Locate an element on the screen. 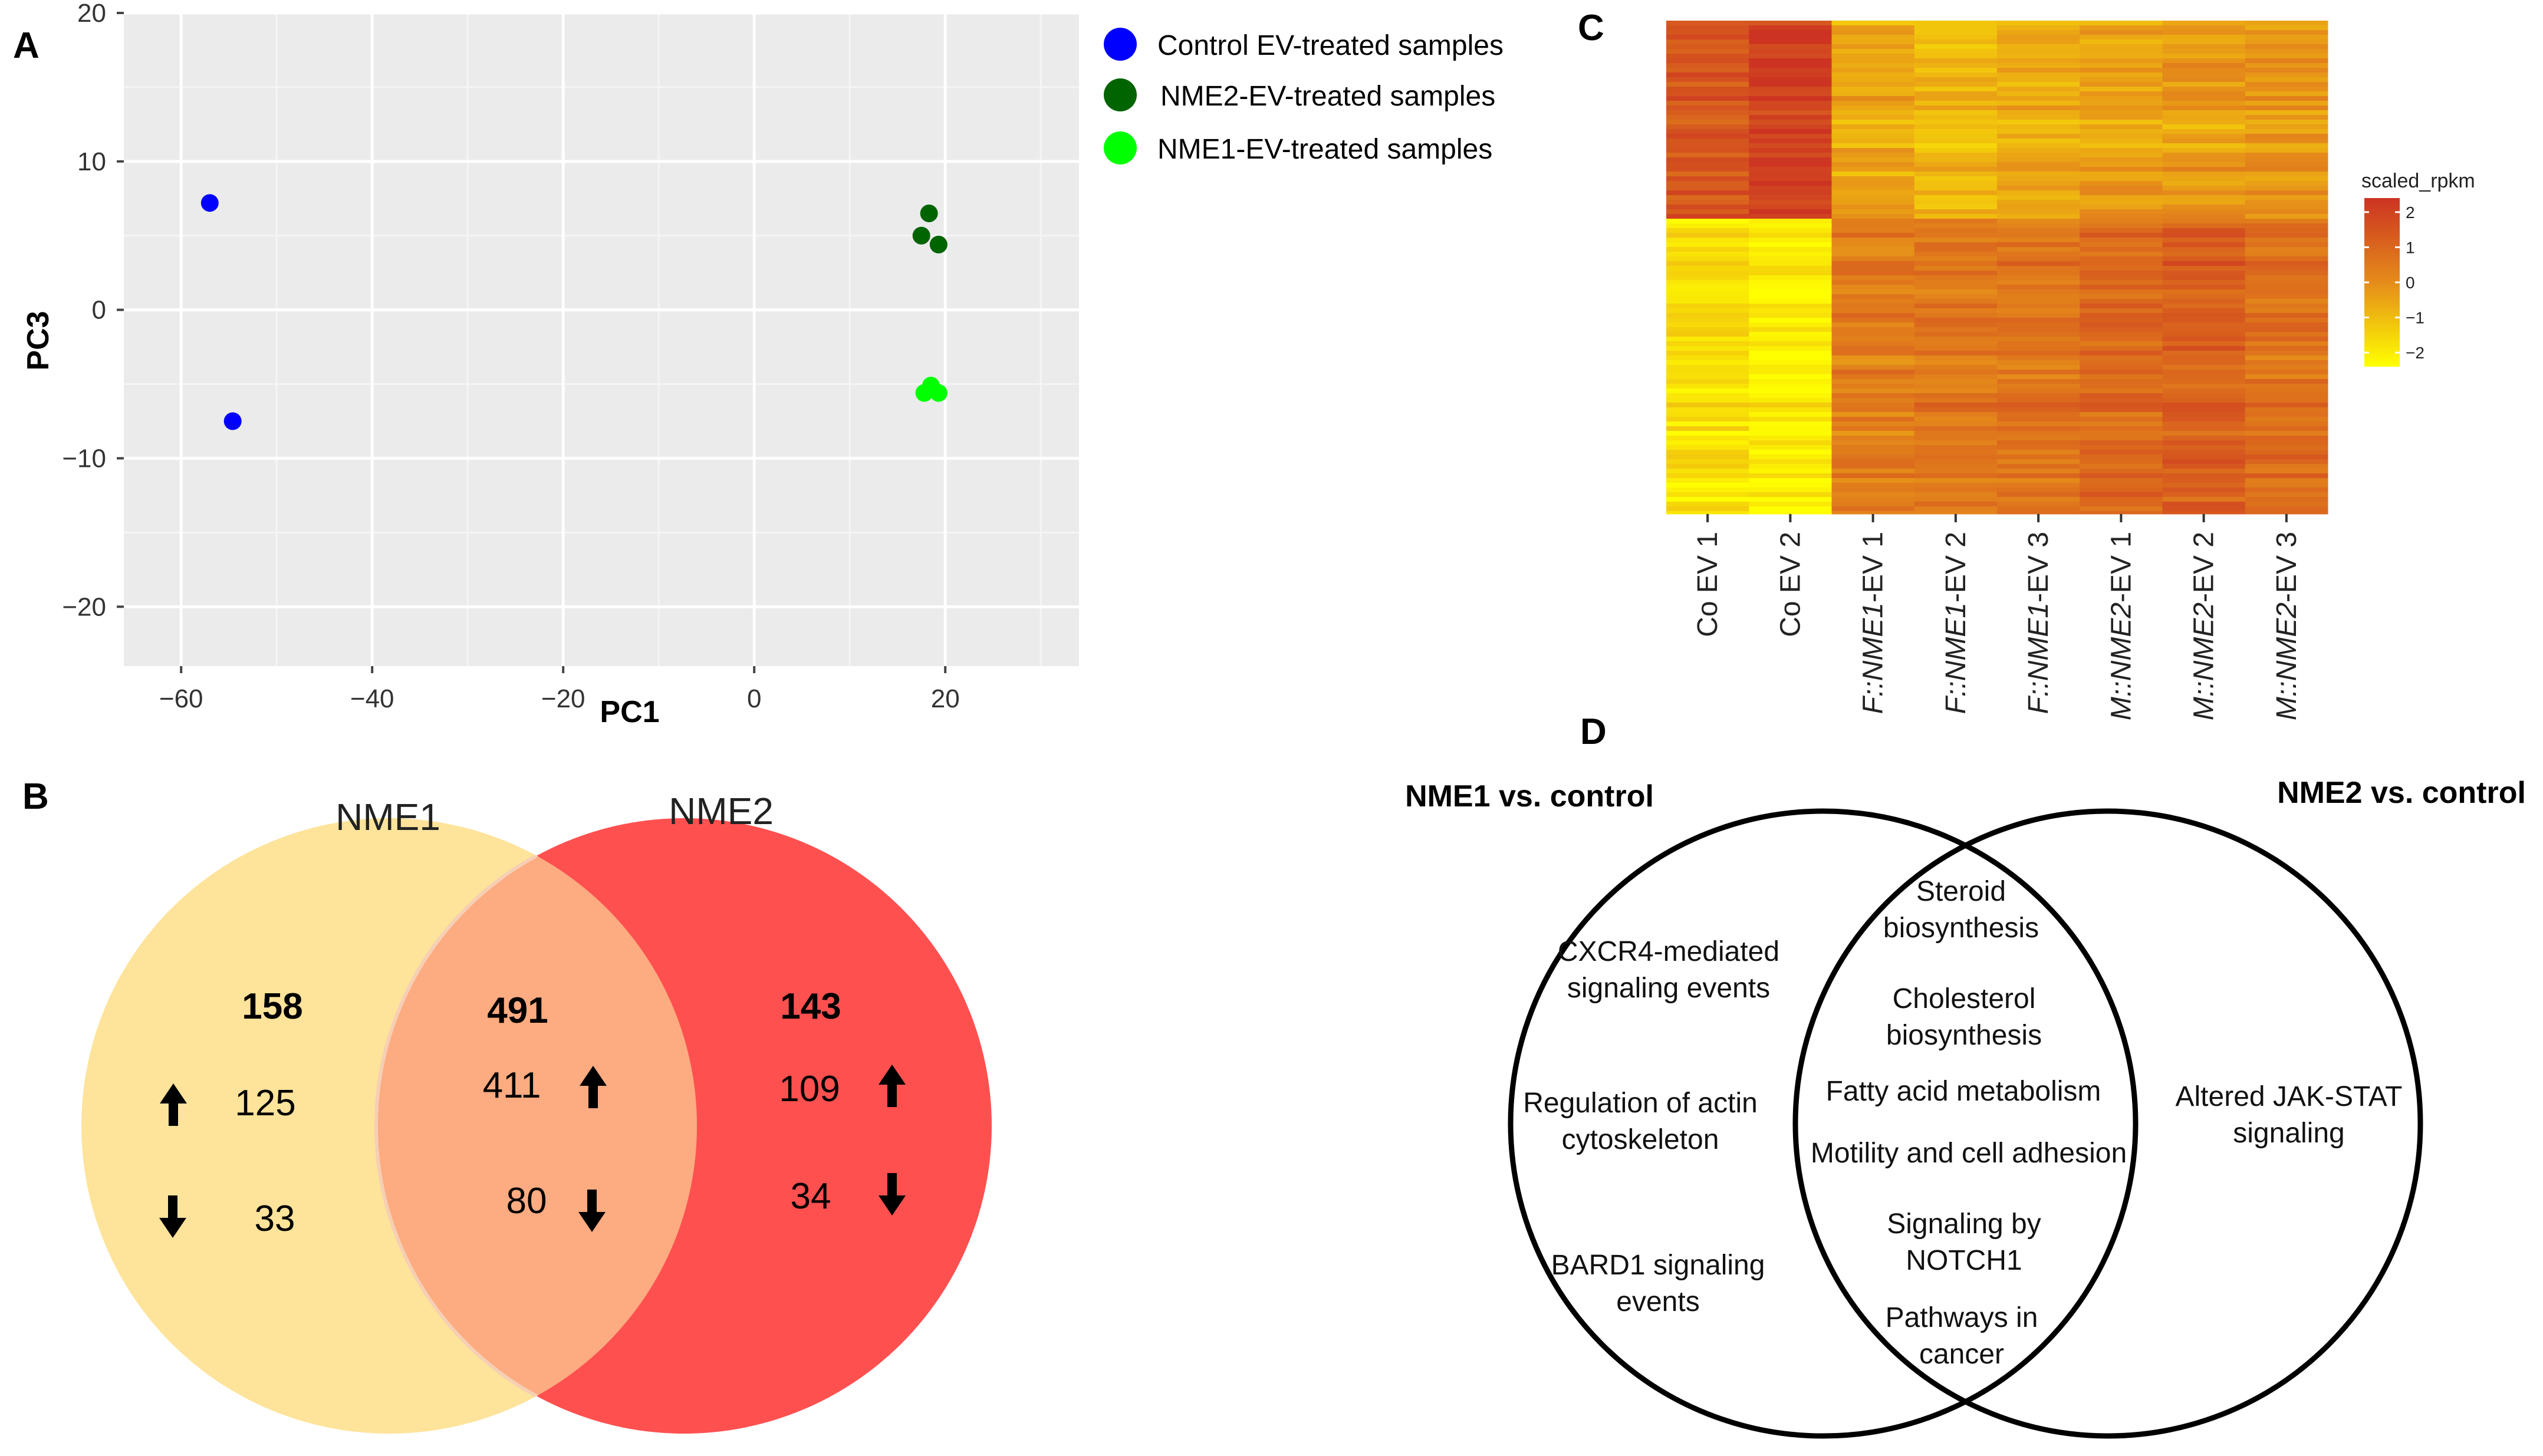  overlap-total: 491 is located at coordinates (517, 1010).